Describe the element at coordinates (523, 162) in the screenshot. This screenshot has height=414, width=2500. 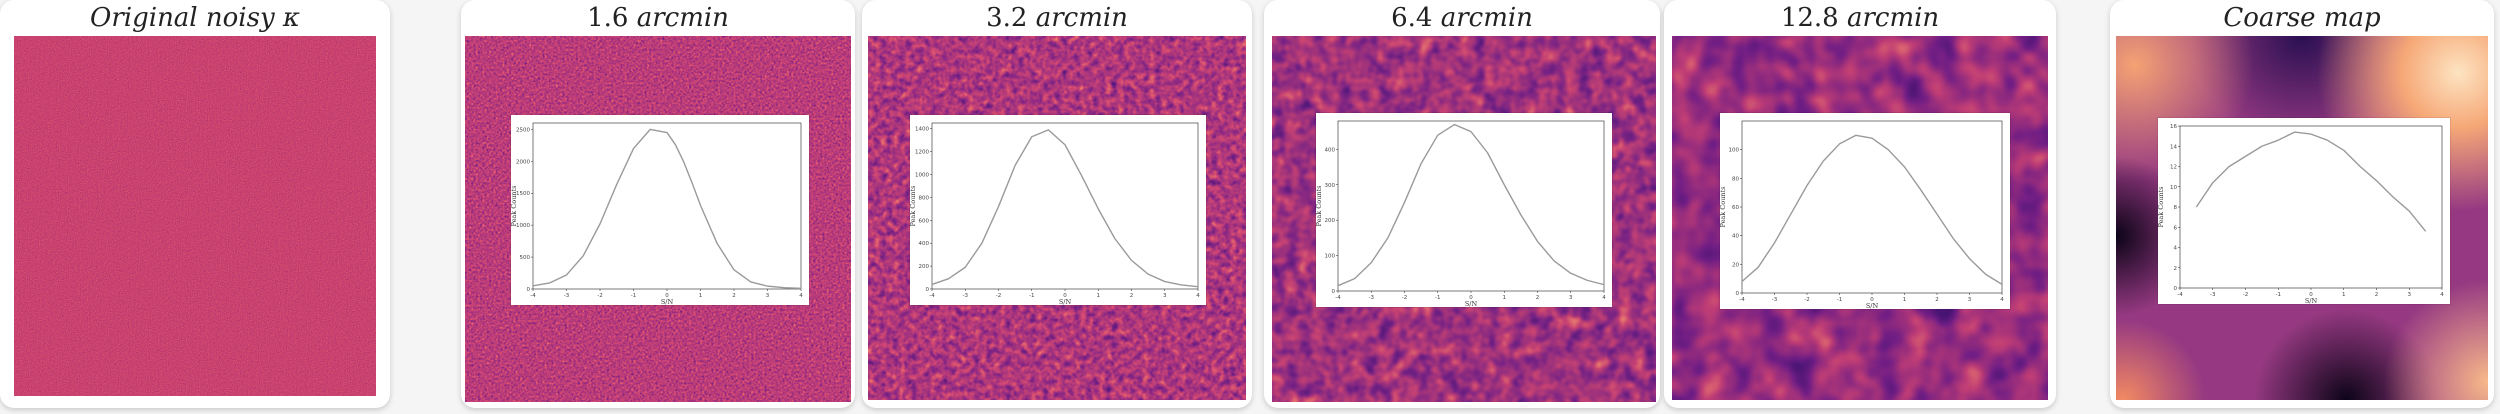
I see `y-tick-label: 2000` at that location.